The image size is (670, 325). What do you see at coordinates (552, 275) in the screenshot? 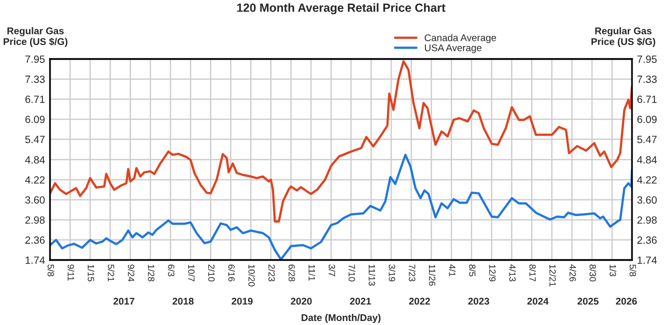
I see `x-tick-label: 12/21` at bounding box center [552, 275].